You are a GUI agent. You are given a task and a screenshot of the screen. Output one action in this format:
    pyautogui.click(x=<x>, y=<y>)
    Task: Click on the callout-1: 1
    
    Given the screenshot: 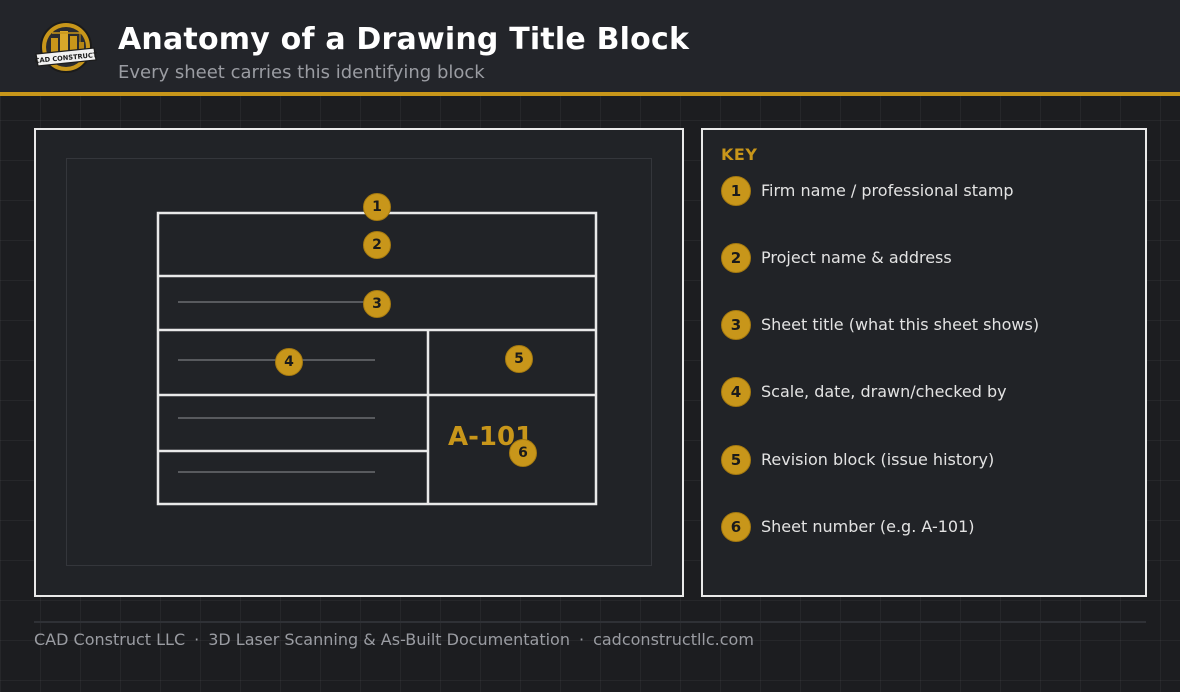 What is the action you would take?
    pyautogui.click(x=377, y=207)
    